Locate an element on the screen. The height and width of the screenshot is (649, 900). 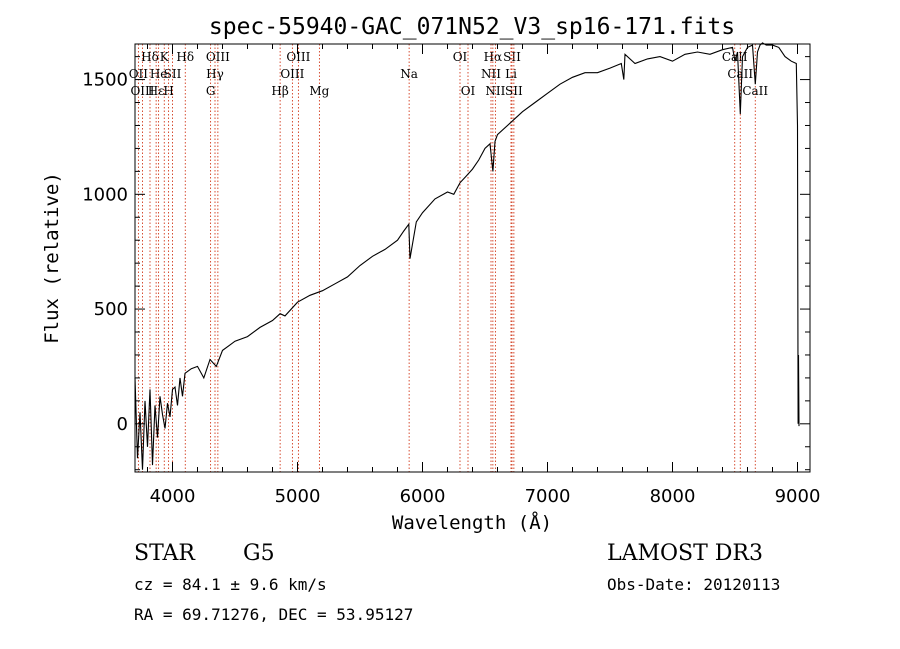
object-class: STAR is located at coordinates (165, 553).